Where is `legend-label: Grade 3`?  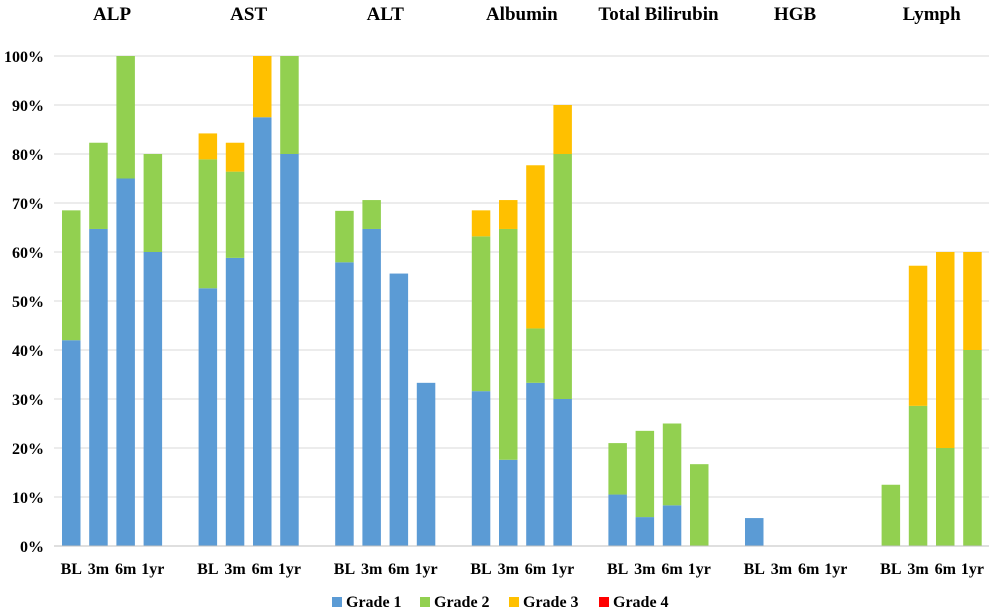
legend-label: Grade 3 is located at coordinates (551, 602).